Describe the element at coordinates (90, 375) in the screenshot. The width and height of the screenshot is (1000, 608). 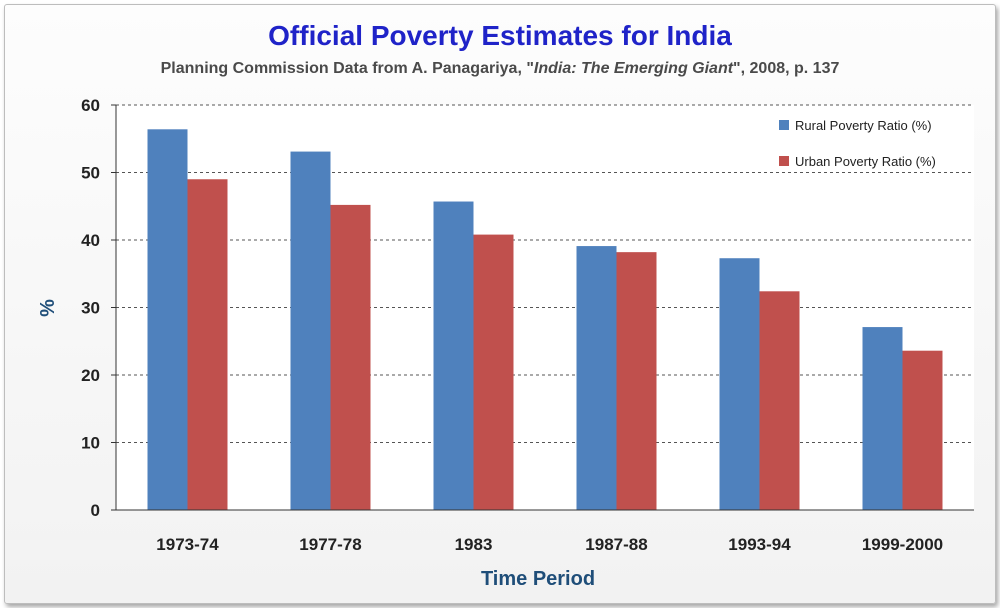
I see `y-tick-label: 20` at that location.